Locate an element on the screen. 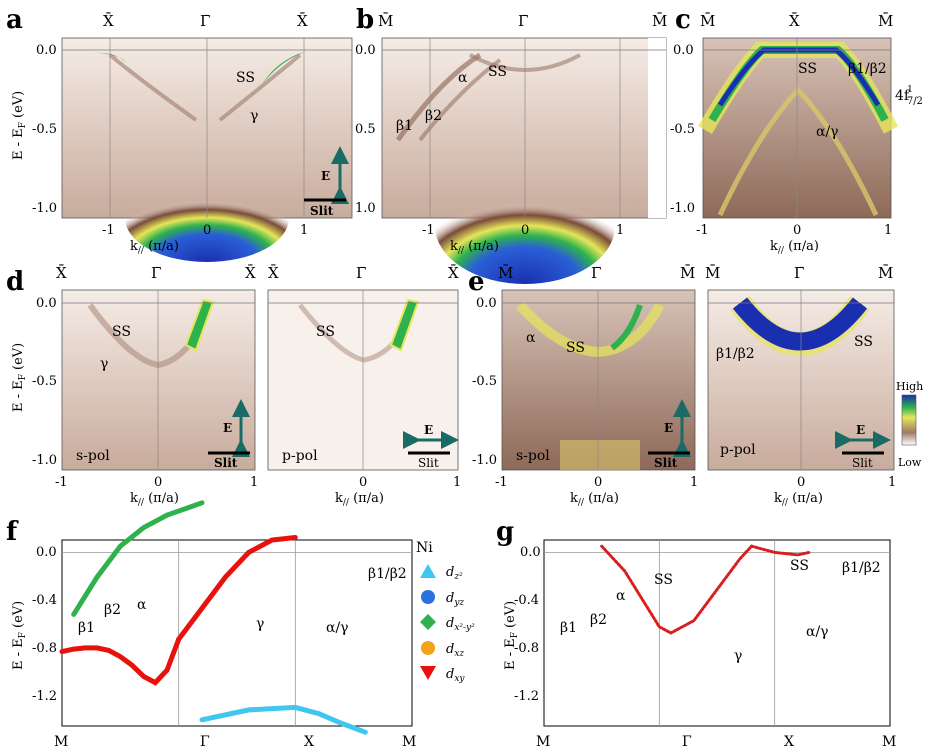 This screenshot has width=934, height=752. panel-f-ytick-3: -0.8 is located at coordinates (44, 648).